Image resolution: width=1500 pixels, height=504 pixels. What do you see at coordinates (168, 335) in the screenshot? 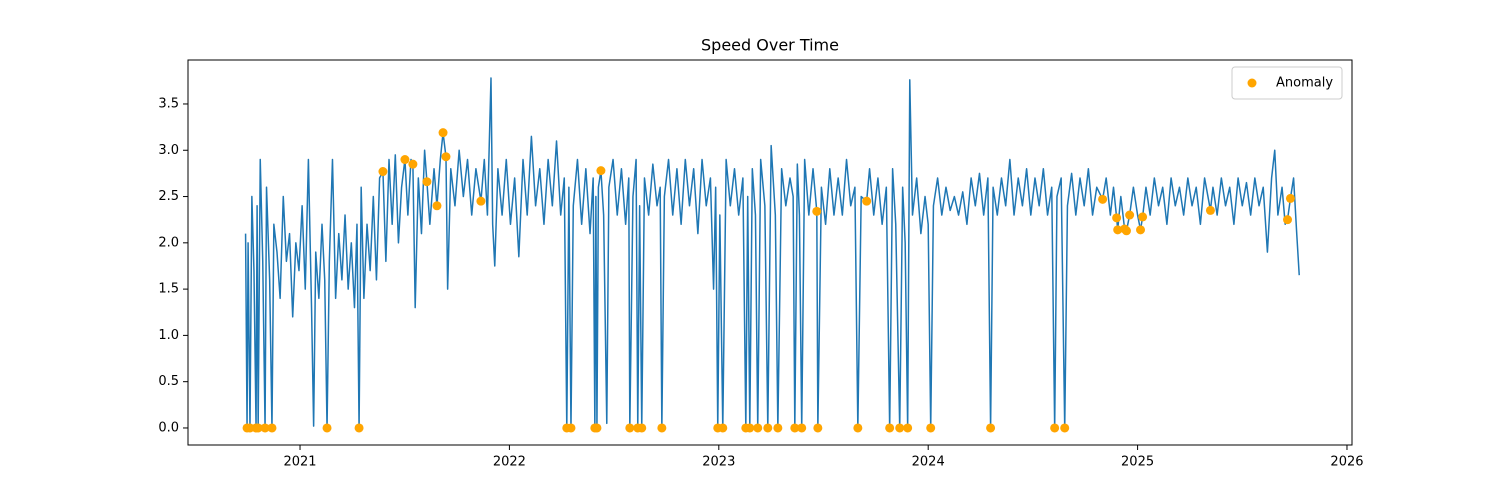
I see `y-tick-label: 1.0` at bounding box center [168, 335].